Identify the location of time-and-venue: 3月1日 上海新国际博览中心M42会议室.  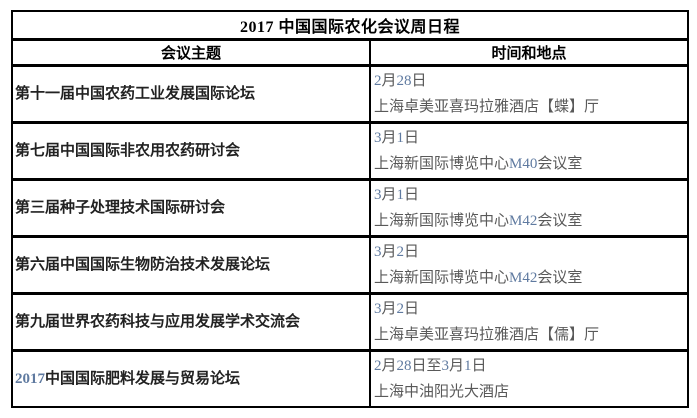
(529, 208).